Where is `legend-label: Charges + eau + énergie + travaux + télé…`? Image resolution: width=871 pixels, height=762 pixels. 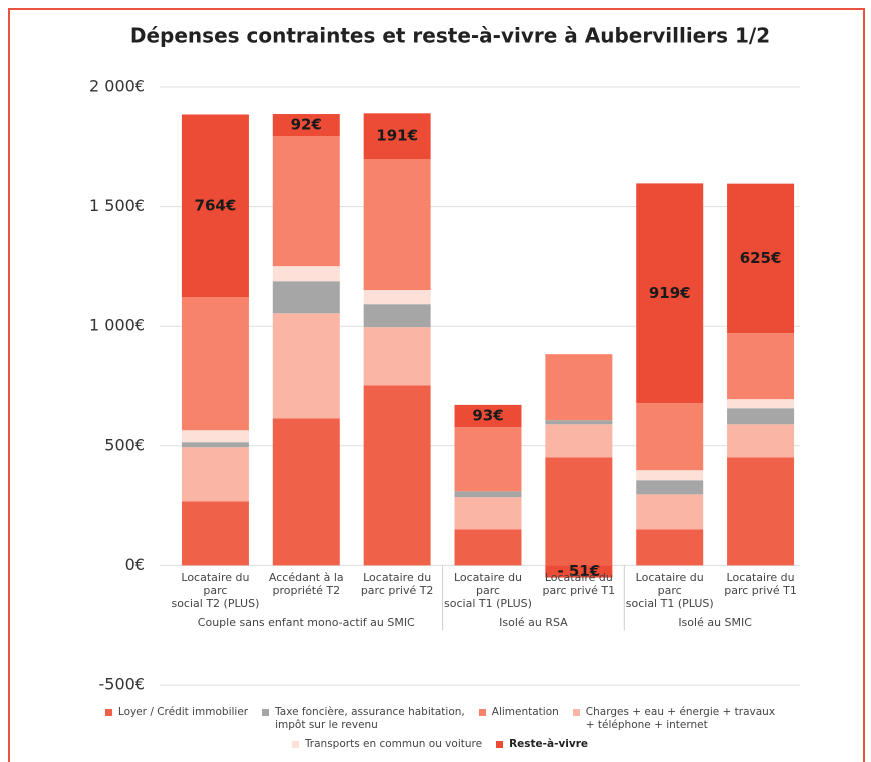 legend-label: Charges + eau + énergie + travaux + télé… is located at coordinates (680, 718).